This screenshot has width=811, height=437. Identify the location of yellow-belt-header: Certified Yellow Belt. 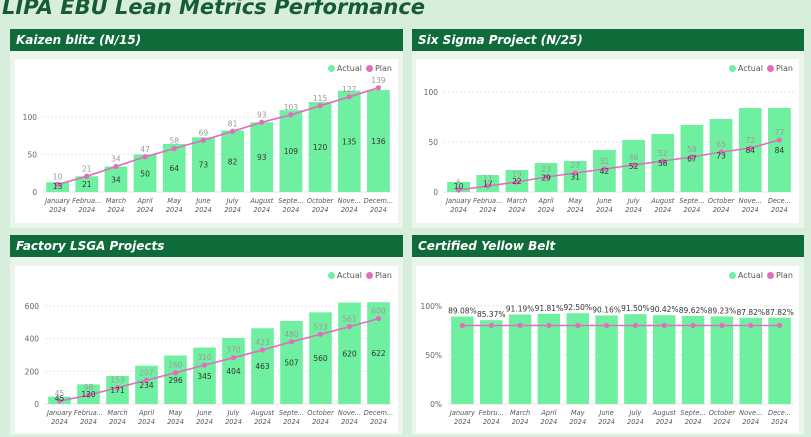
(608, 246).